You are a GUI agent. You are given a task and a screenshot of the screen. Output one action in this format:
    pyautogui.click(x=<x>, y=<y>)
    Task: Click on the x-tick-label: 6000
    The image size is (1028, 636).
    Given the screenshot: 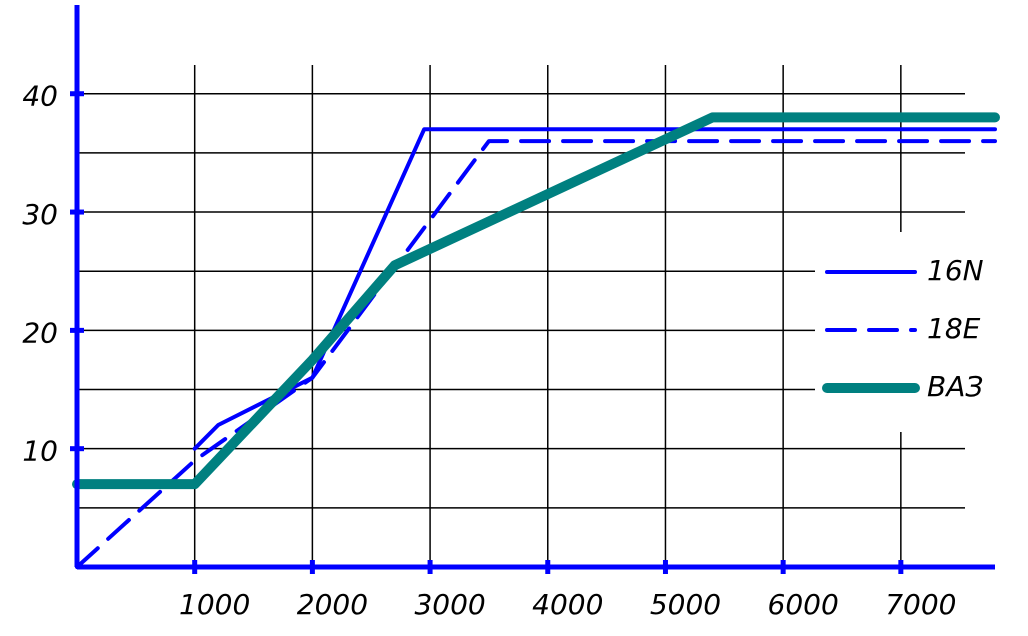 What is the action you would take?
    pyautogui.click(x=803, y=604)
    